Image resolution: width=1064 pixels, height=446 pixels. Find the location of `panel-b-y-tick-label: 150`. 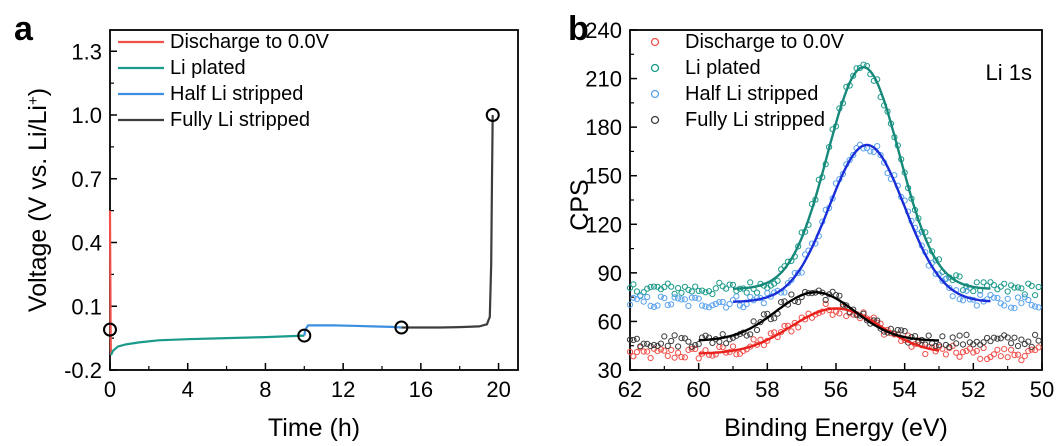

panel-b-y-tick-label: 150 is located at coordinates (603, 176).